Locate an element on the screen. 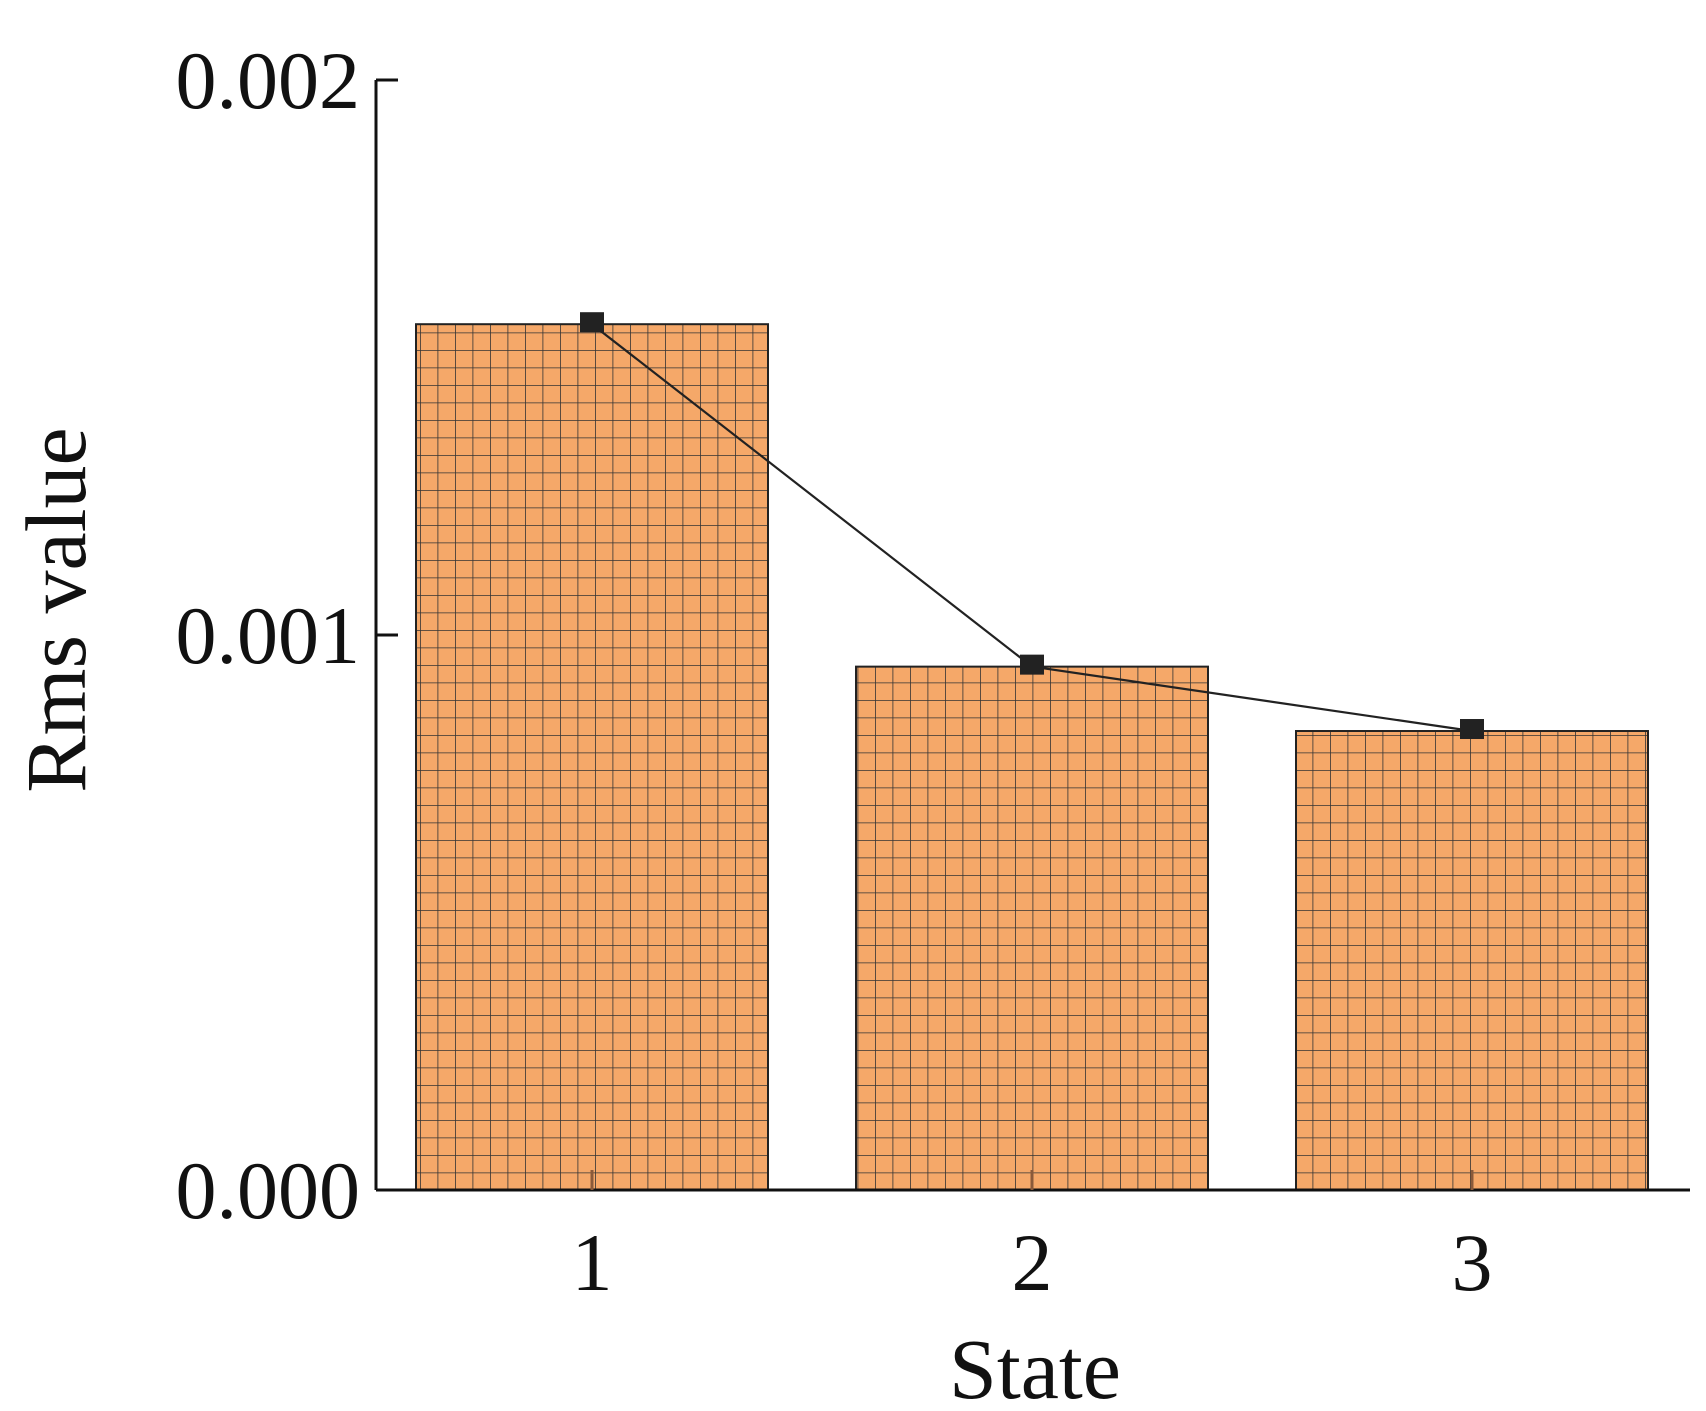 This screenshot has width=1706, height=1411. x-tick-label: 3 is located at coordinates (1472, 1262).